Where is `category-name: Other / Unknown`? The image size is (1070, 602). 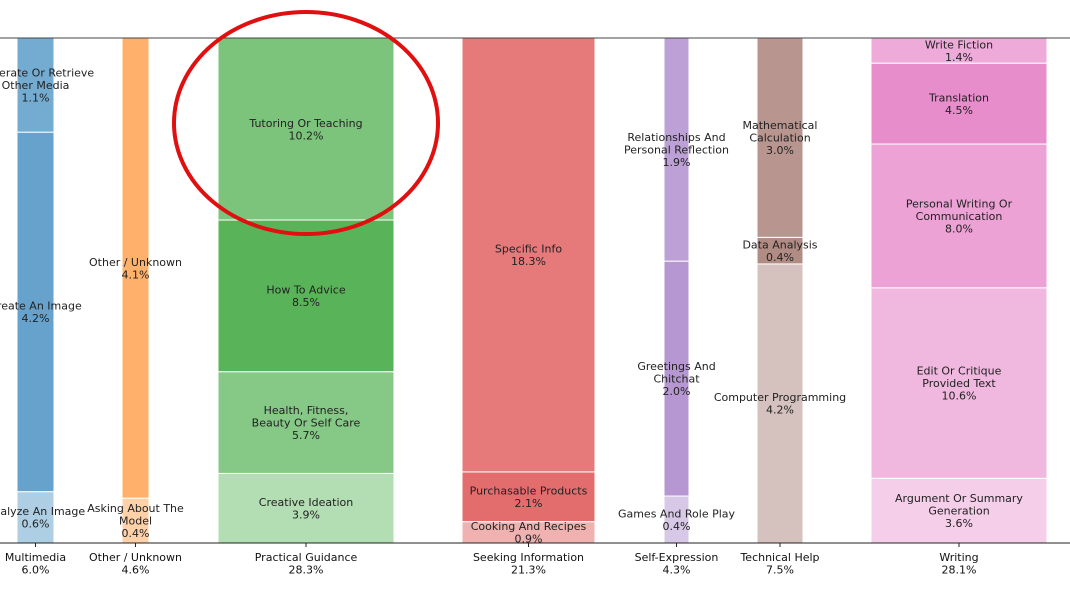 category-name: Other / Unknown is located at coordinates (135, 557).